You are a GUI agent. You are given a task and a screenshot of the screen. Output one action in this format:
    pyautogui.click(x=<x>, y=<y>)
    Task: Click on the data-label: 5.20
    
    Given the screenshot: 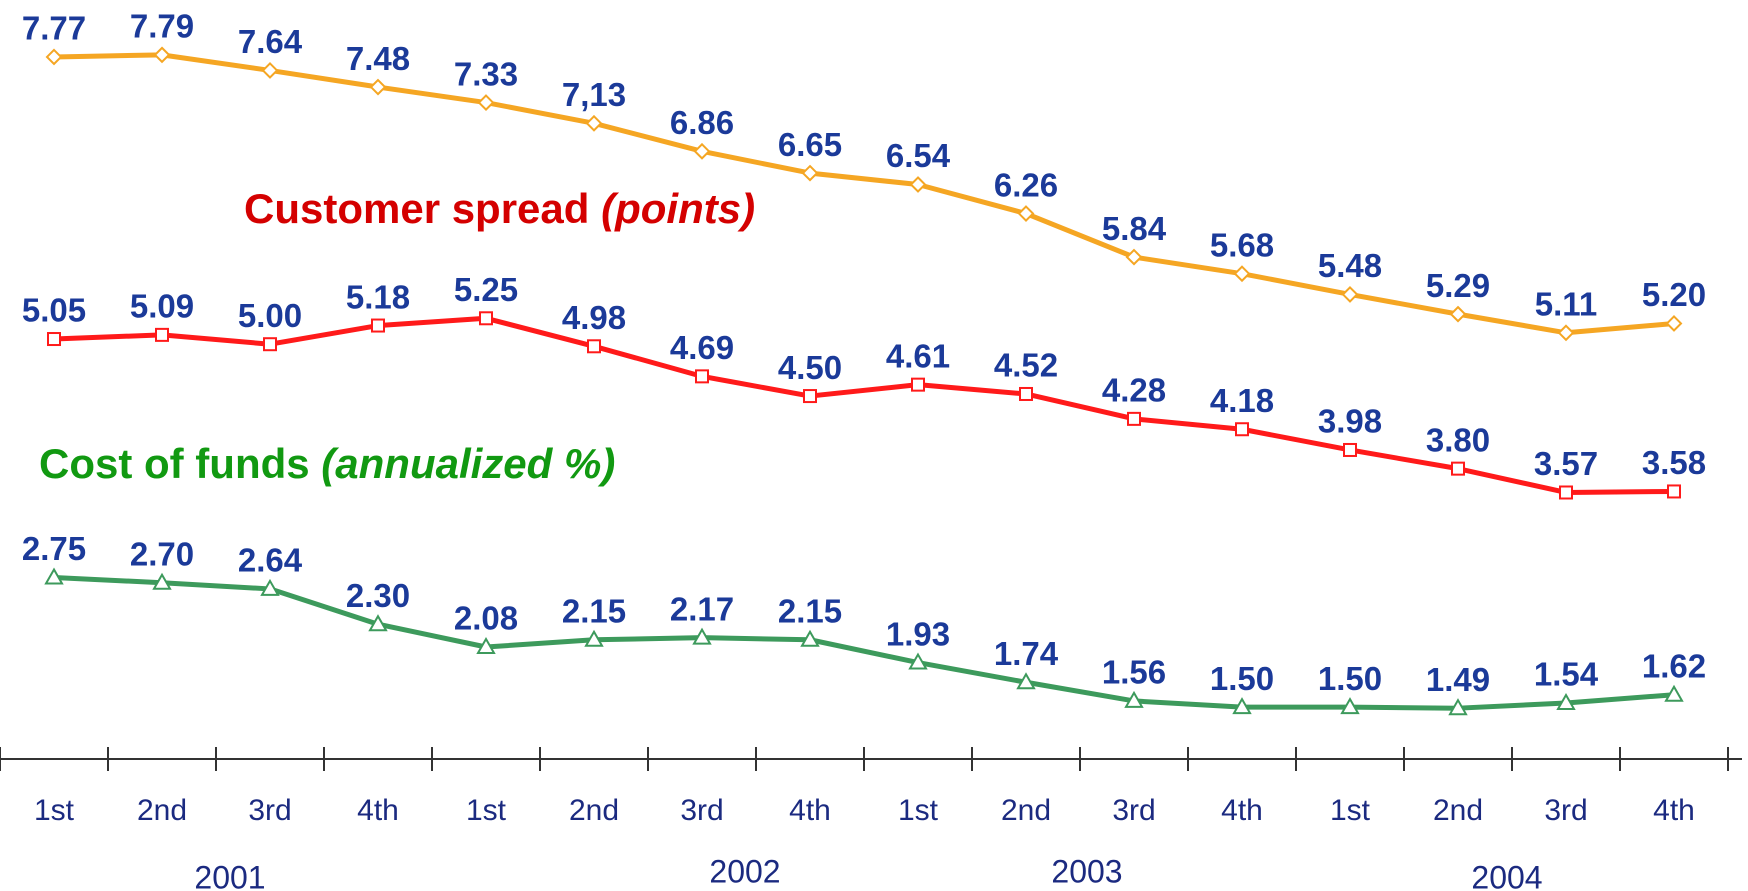 What is the action you would take?
    pyautogui.click(x=1674, y=294)
    